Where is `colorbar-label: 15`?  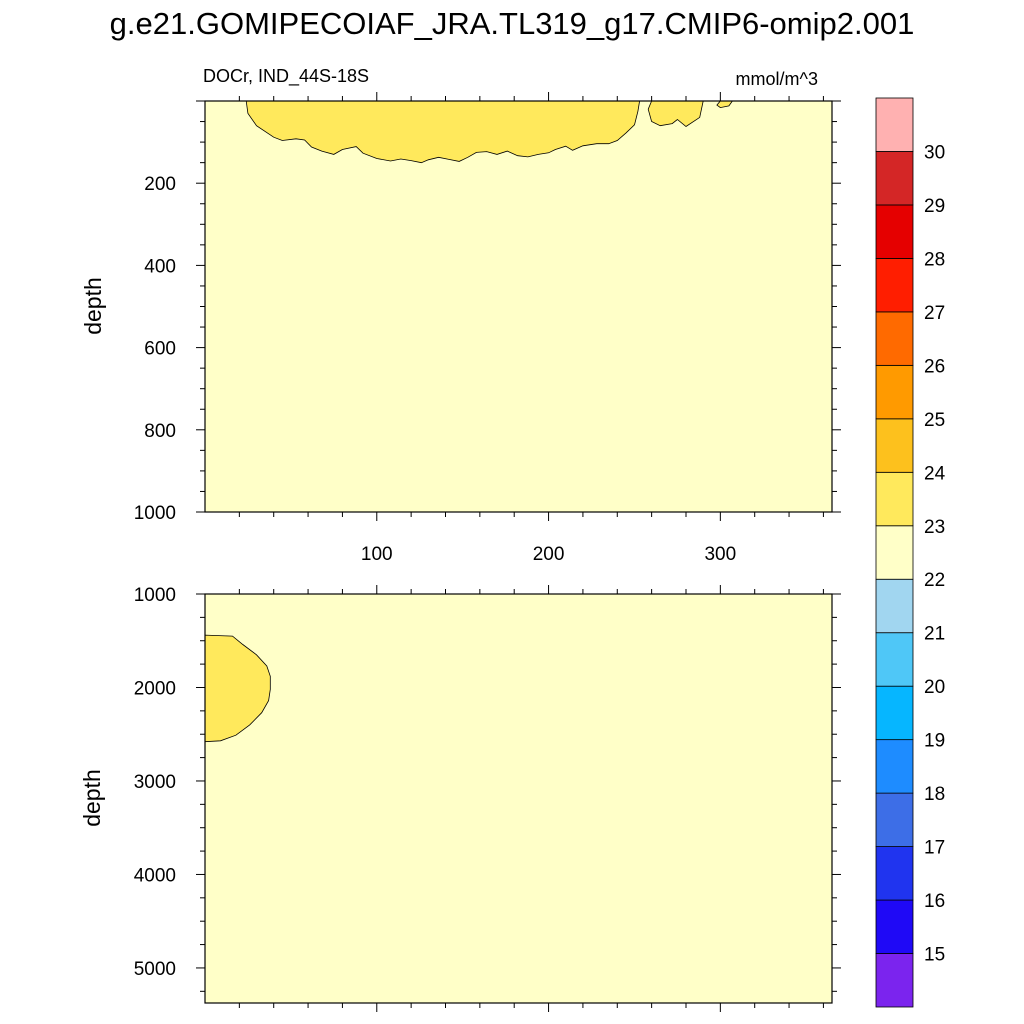
colorbar-label: 15 is located at coordinates (934, 955).